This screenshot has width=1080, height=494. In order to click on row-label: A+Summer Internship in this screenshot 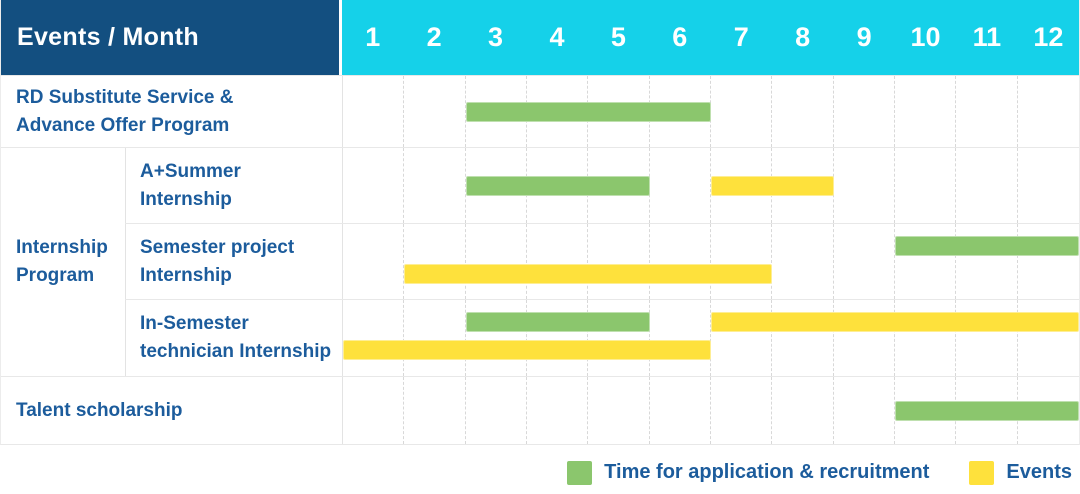, I will do `click(233, 185)`.